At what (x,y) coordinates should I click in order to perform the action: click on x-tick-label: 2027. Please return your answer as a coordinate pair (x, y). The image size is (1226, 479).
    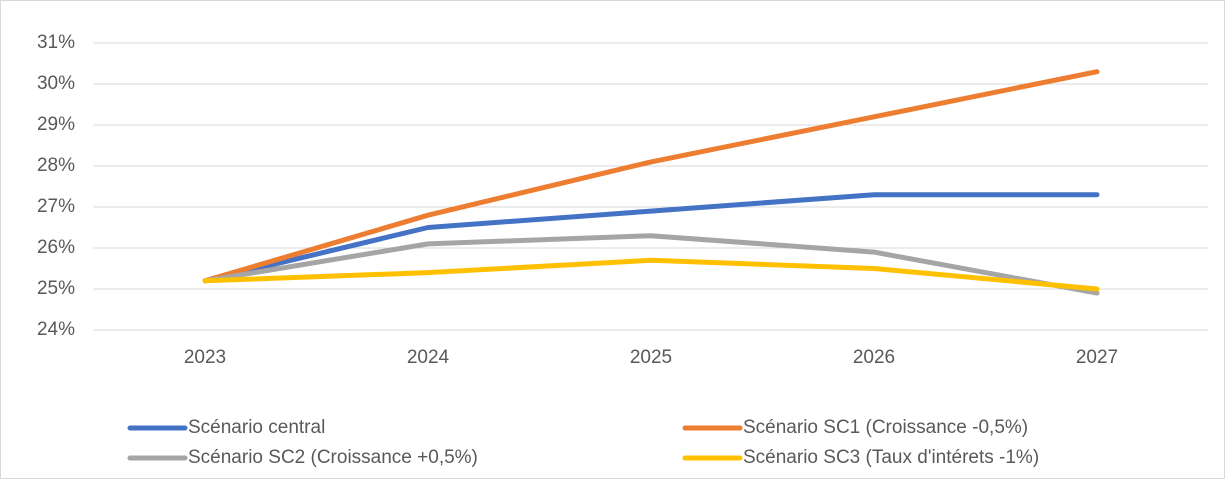
    Looking at the image, I should click on (1097, 357).